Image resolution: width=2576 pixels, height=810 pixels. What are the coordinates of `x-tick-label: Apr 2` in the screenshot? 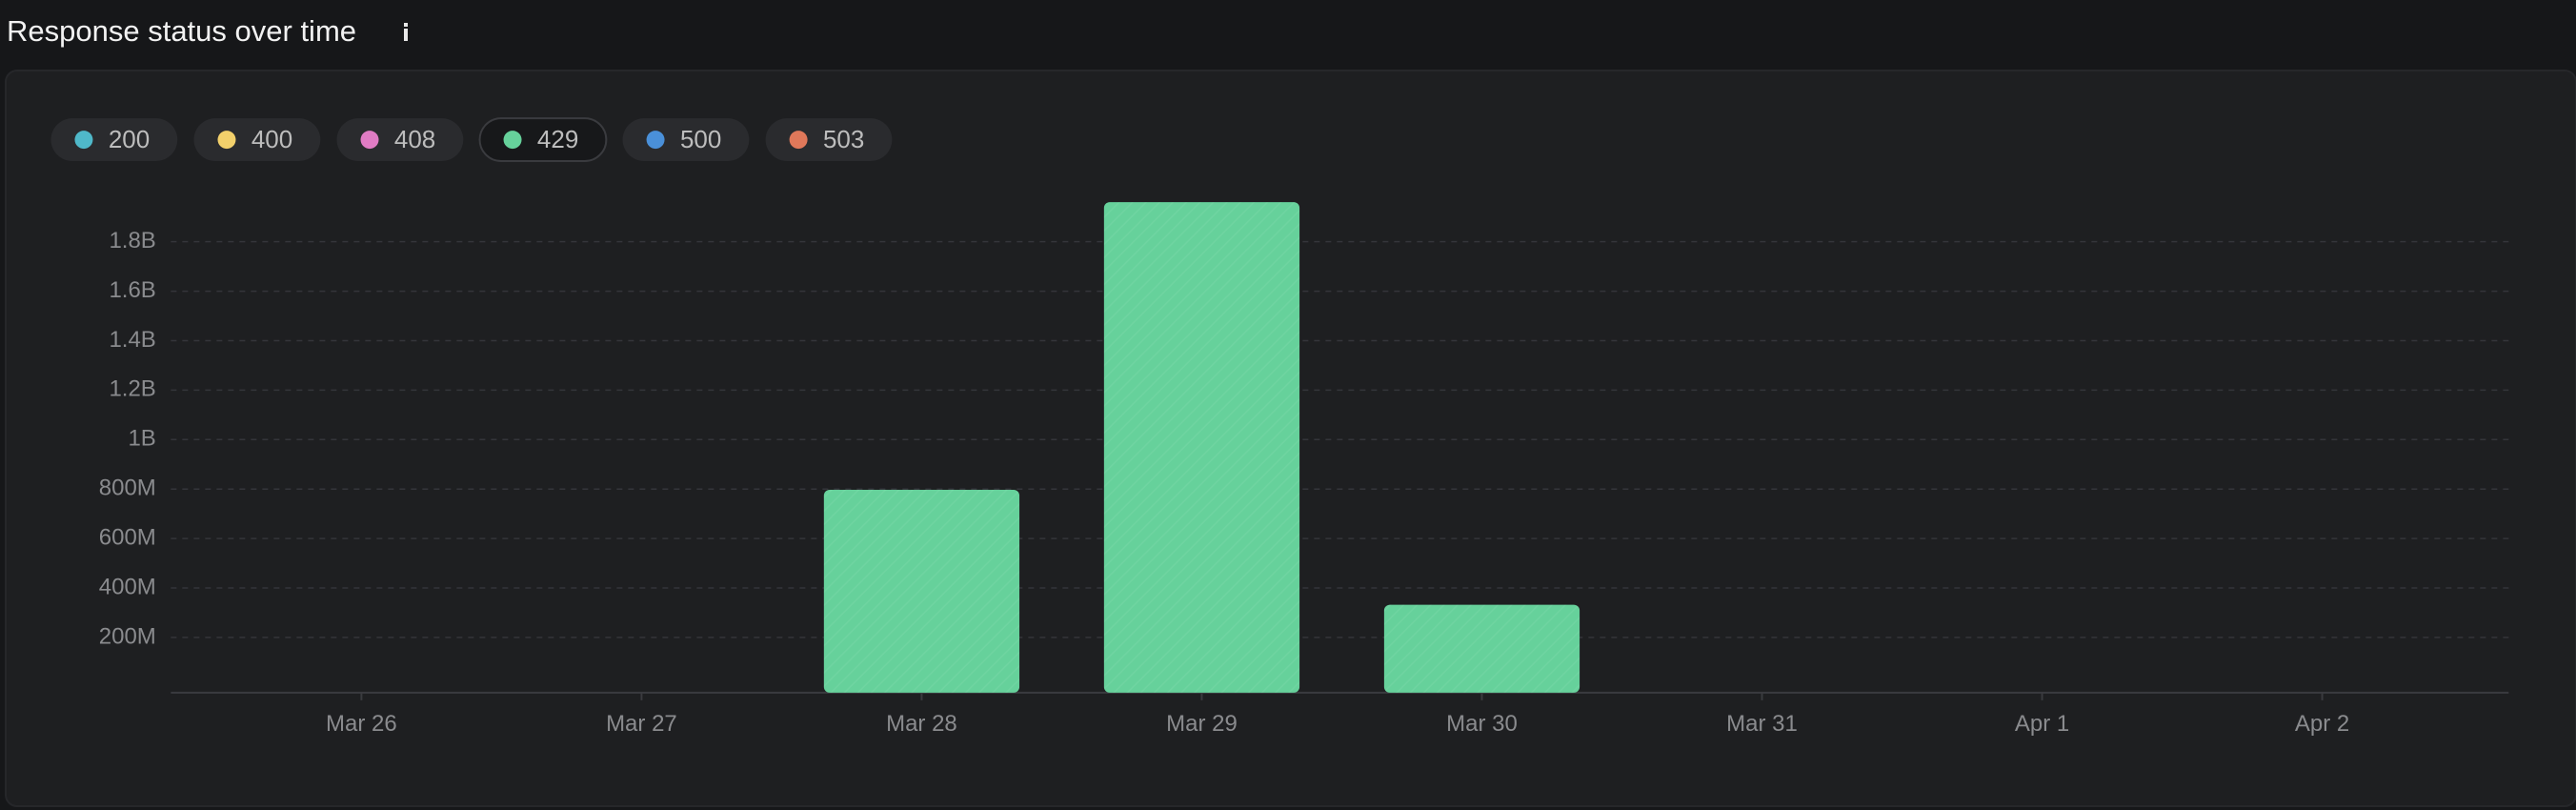 It's located at (2322, 724).